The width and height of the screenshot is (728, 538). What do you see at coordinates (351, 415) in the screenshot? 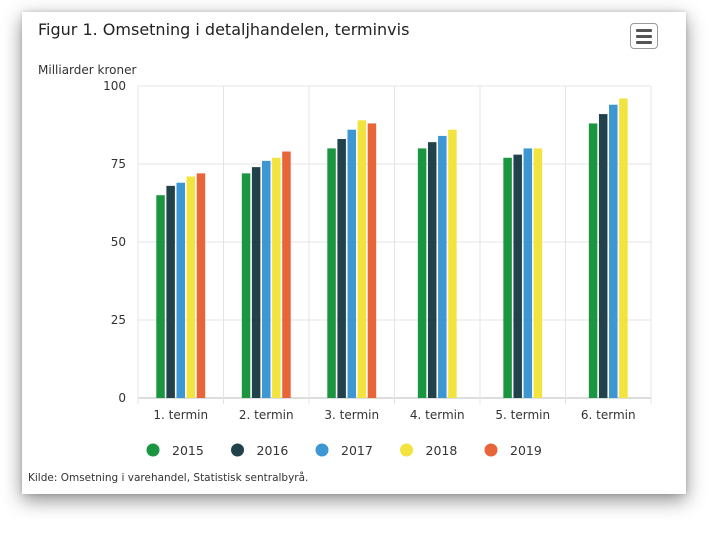
I see `x-tick-label: 3. termin` at bounding box center [351, 415].